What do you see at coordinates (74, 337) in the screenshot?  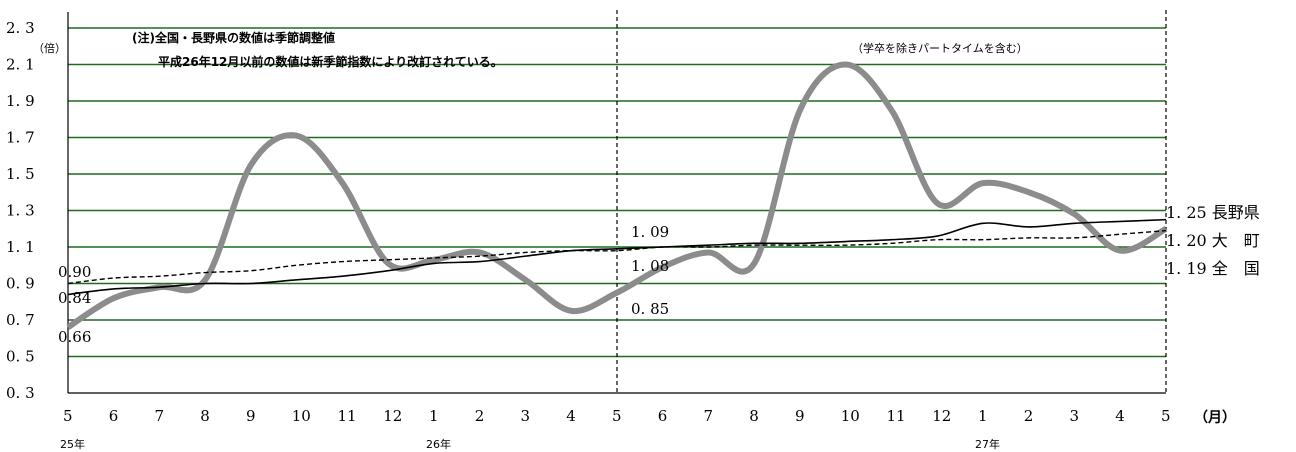 I see `data-label: 0.66` at bounding box center [74, 337].